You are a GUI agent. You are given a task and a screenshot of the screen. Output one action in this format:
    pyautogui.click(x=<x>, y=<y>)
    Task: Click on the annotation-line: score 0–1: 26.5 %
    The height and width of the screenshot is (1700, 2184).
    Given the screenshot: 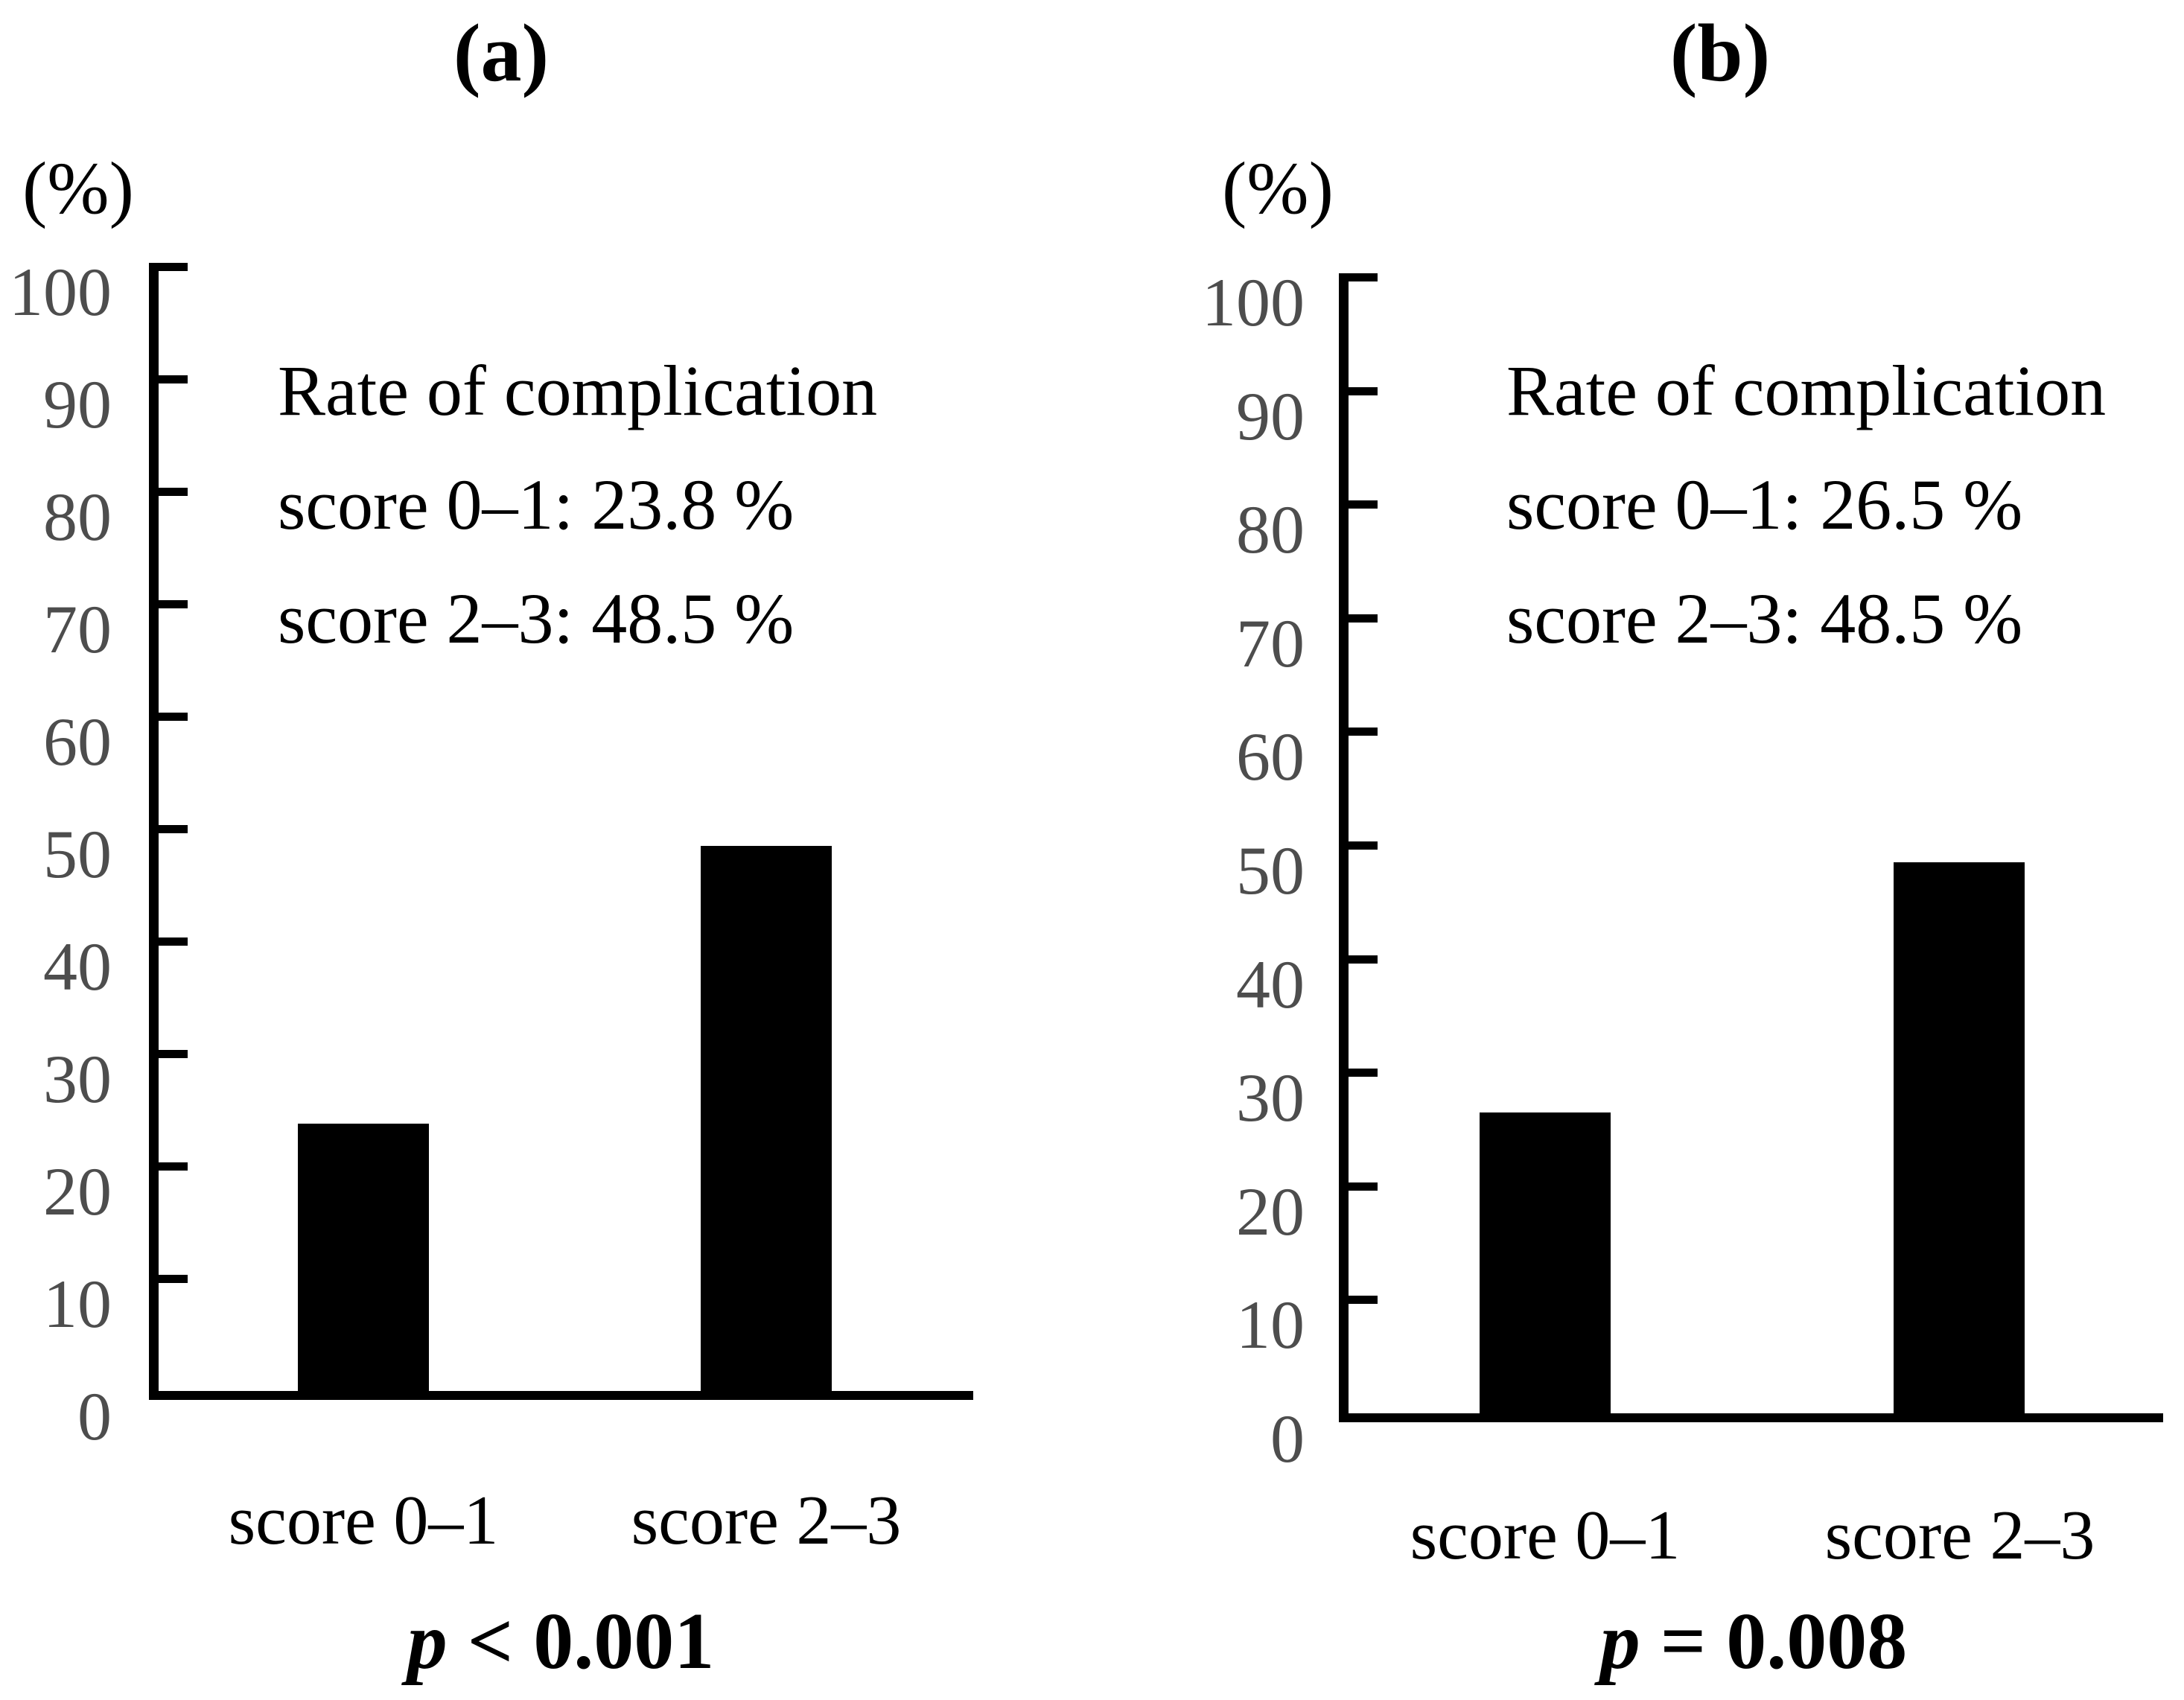 What is the action you would take?
    pyautogui.click(x=1764, y=504)
    